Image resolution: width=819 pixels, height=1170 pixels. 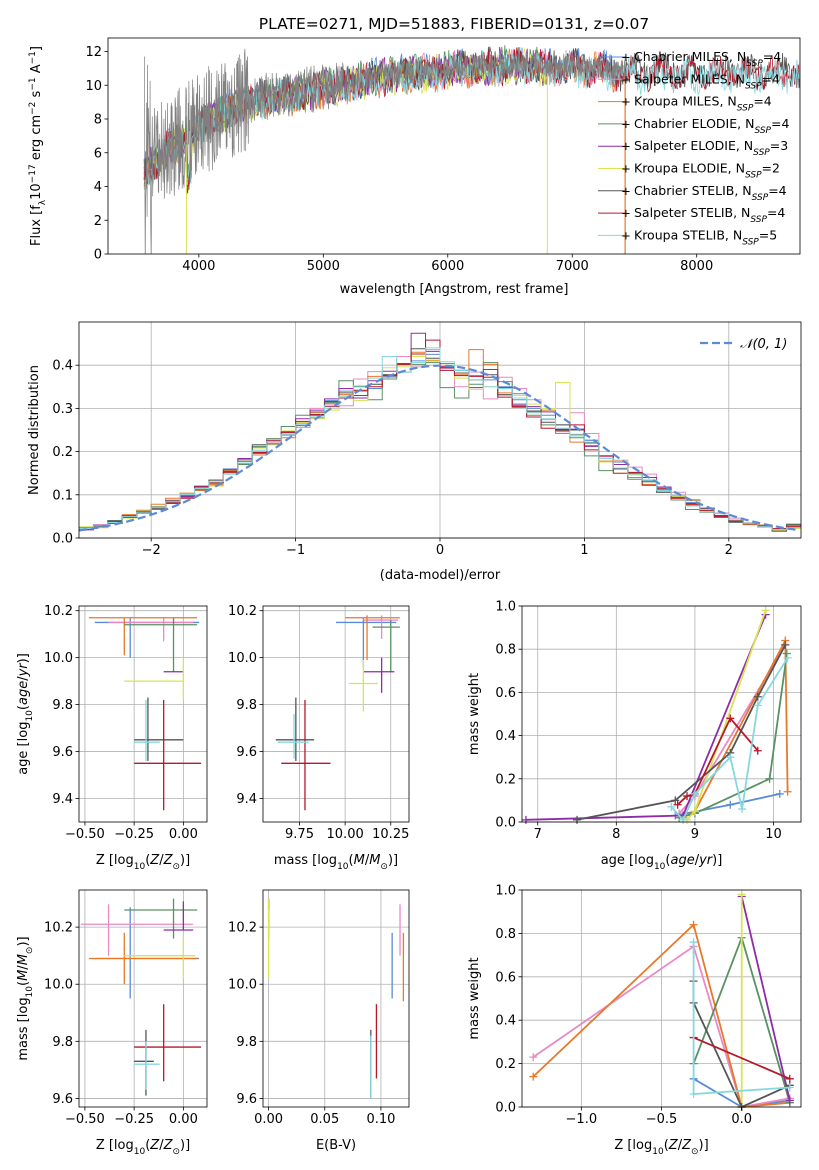 What do you see at coordinates (336, 714) in the screenshot?
I see `age_vs_mass-axes` at bounding box center [336, 714].